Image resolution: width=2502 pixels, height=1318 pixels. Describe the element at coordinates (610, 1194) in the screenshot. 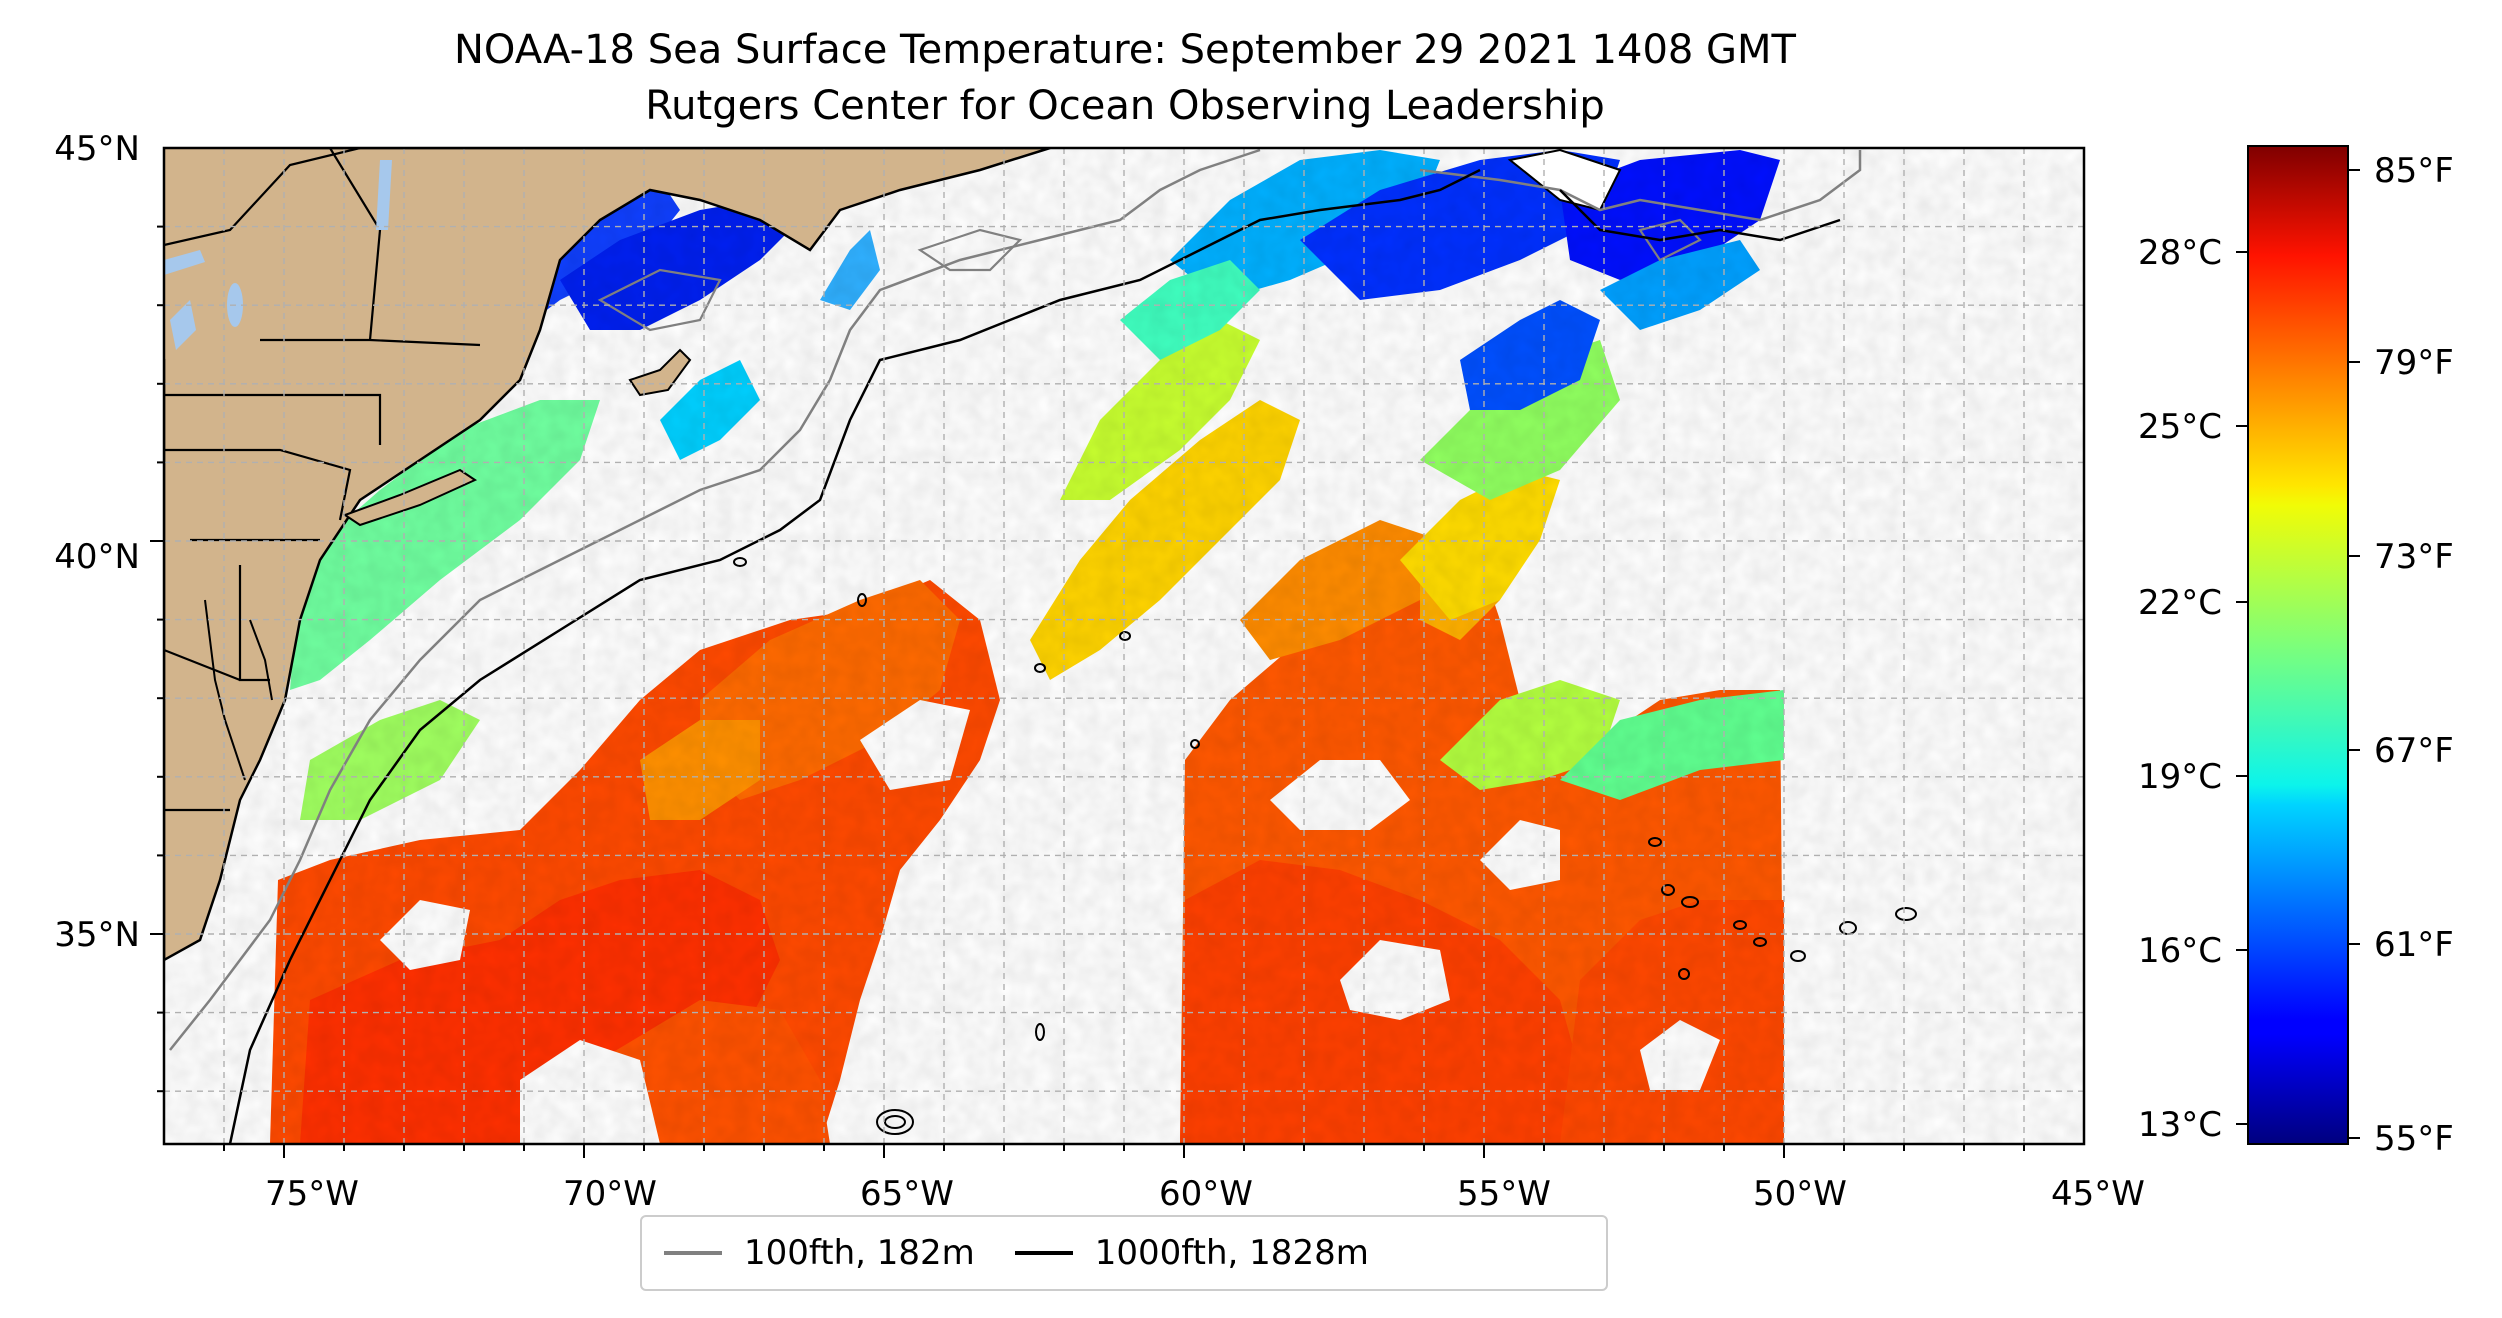

I see `lon-label-70w: 70°W` at that location.